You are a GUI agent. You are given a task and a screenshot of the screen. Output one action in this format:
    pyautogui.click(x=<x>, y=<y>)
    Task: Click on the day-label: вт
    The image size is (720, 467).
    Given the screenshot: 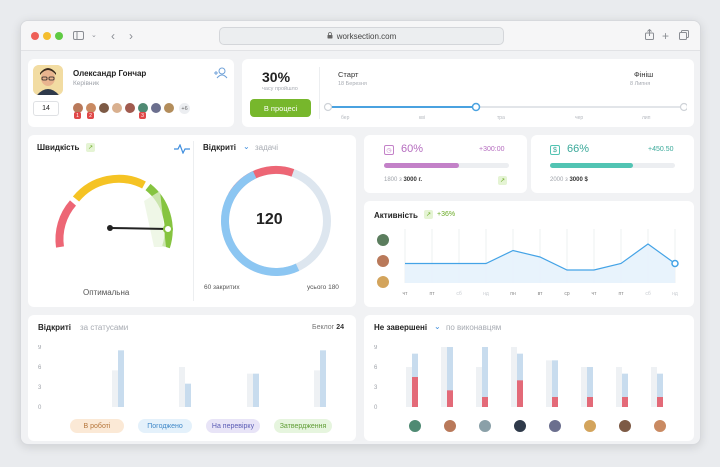 What is the action you would take?
    pyautogui.click(x=541, y=294)
    